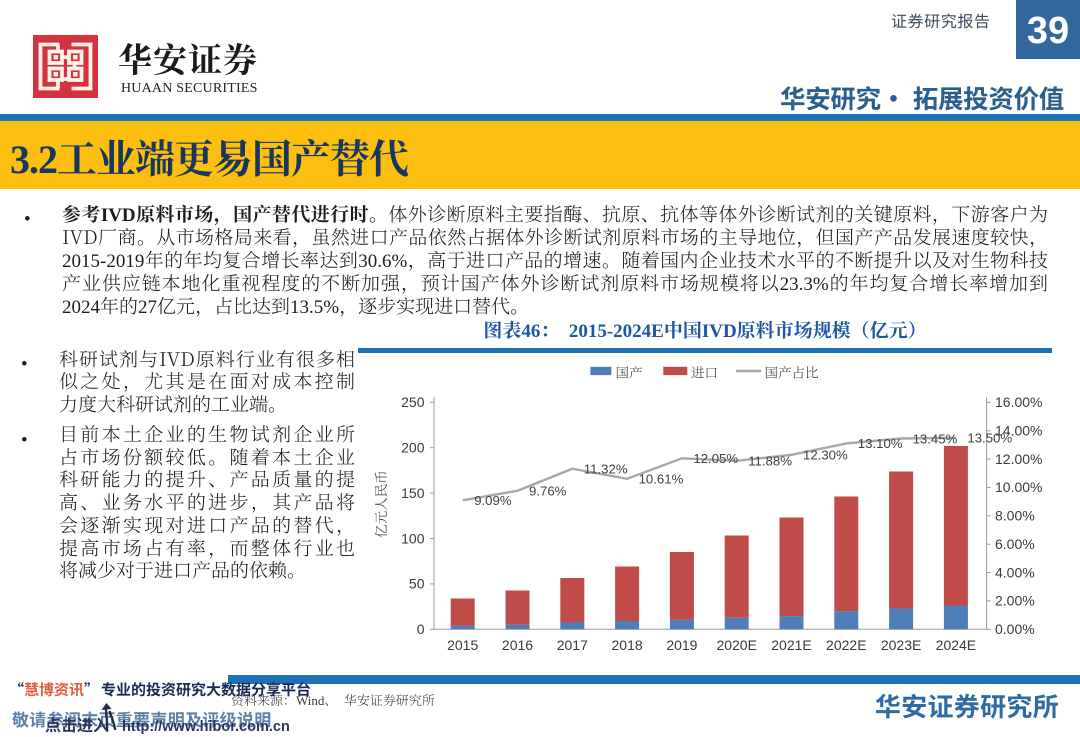 This screenshot has width=1080, height=737. I want to click on svg-text: 0.00%, so click(1015, 629).